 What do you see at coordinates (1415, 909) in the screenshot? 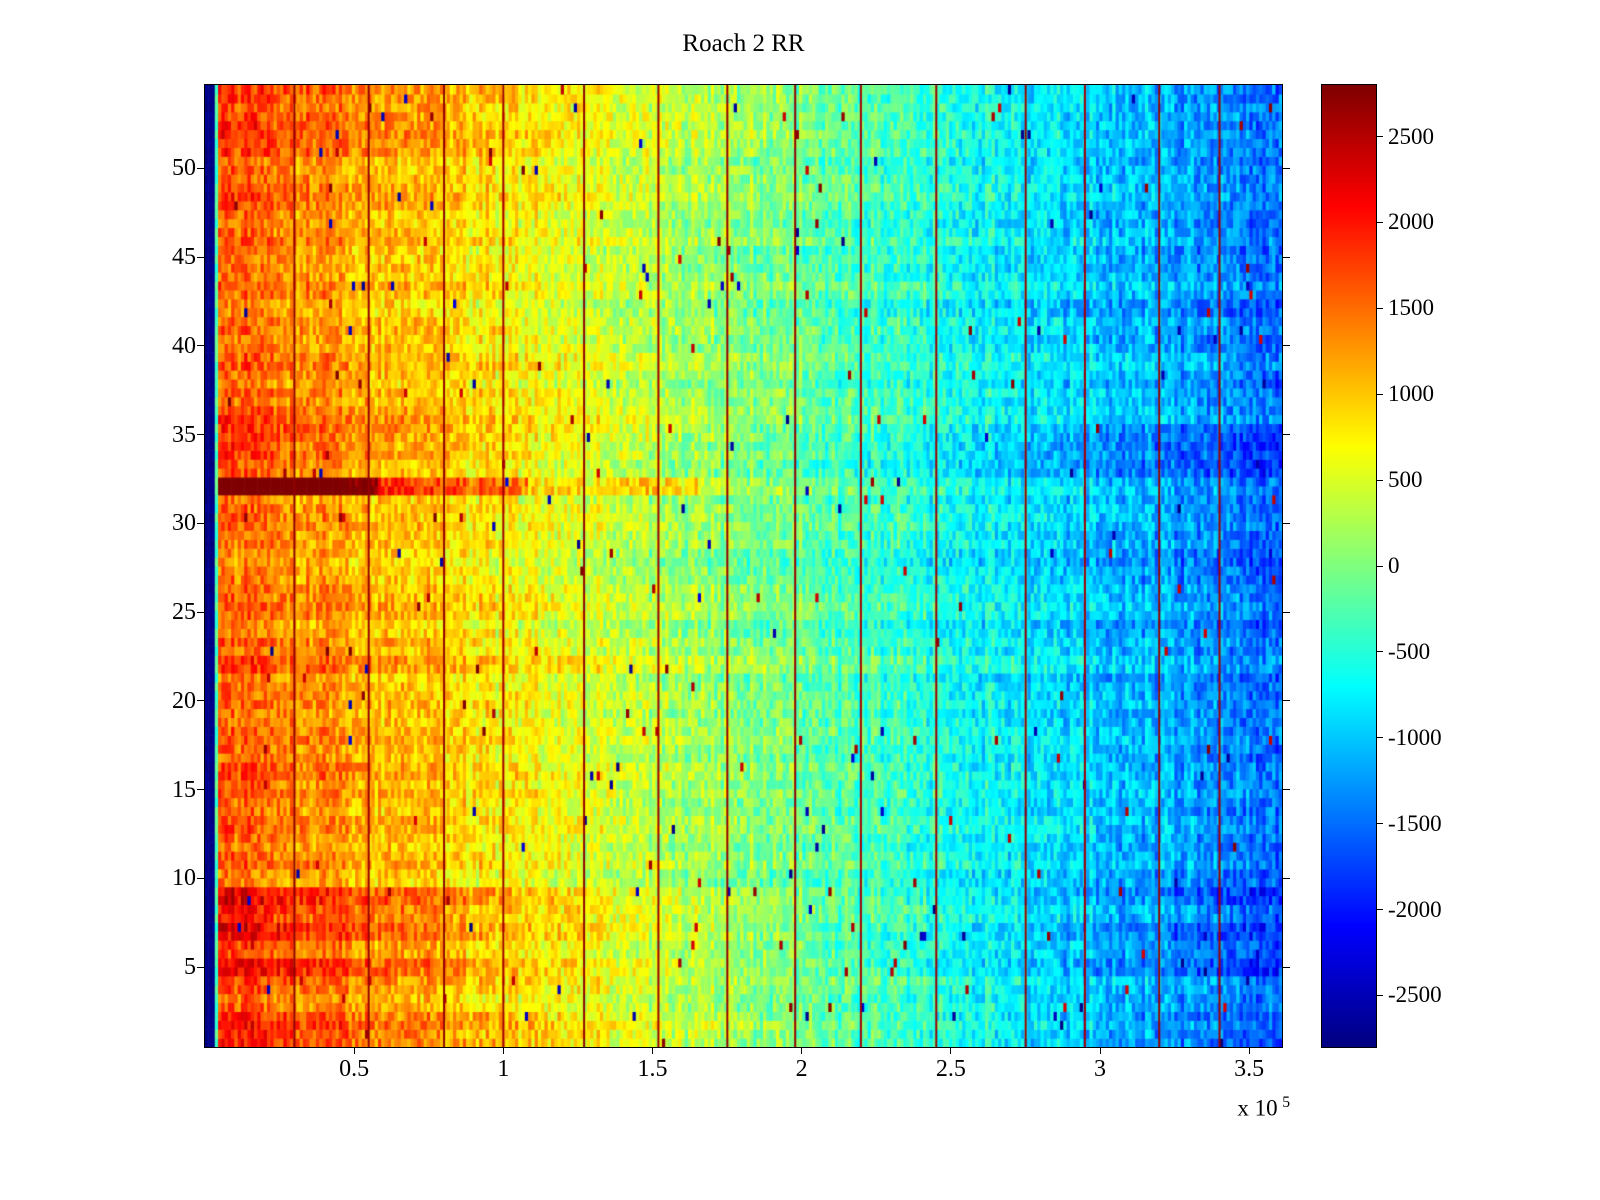
I see `colorbar-tick-label: -2000` at bounding box center [1415, 909].